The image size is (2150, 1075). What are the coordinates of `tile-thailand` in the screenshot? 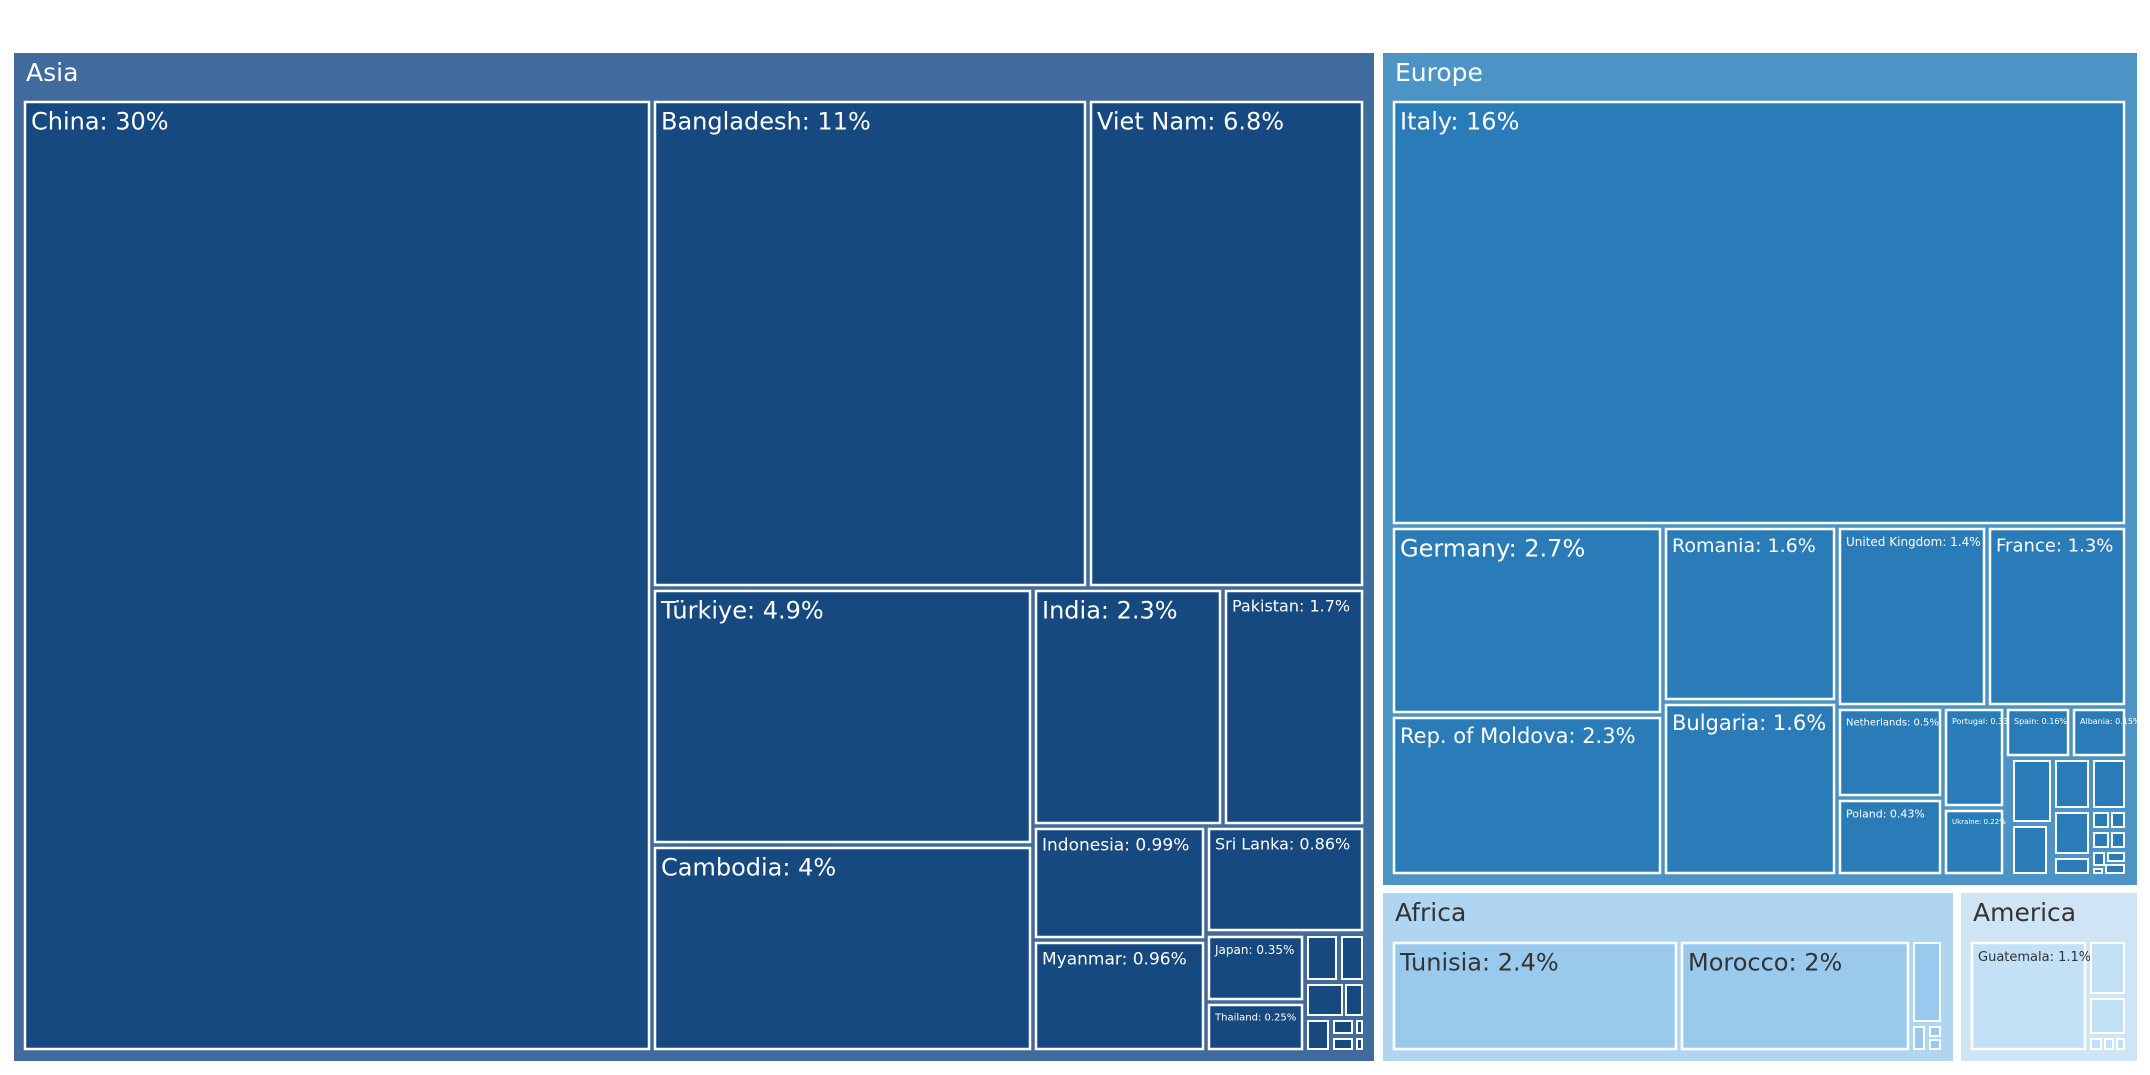 It's located at (1255, 1027).